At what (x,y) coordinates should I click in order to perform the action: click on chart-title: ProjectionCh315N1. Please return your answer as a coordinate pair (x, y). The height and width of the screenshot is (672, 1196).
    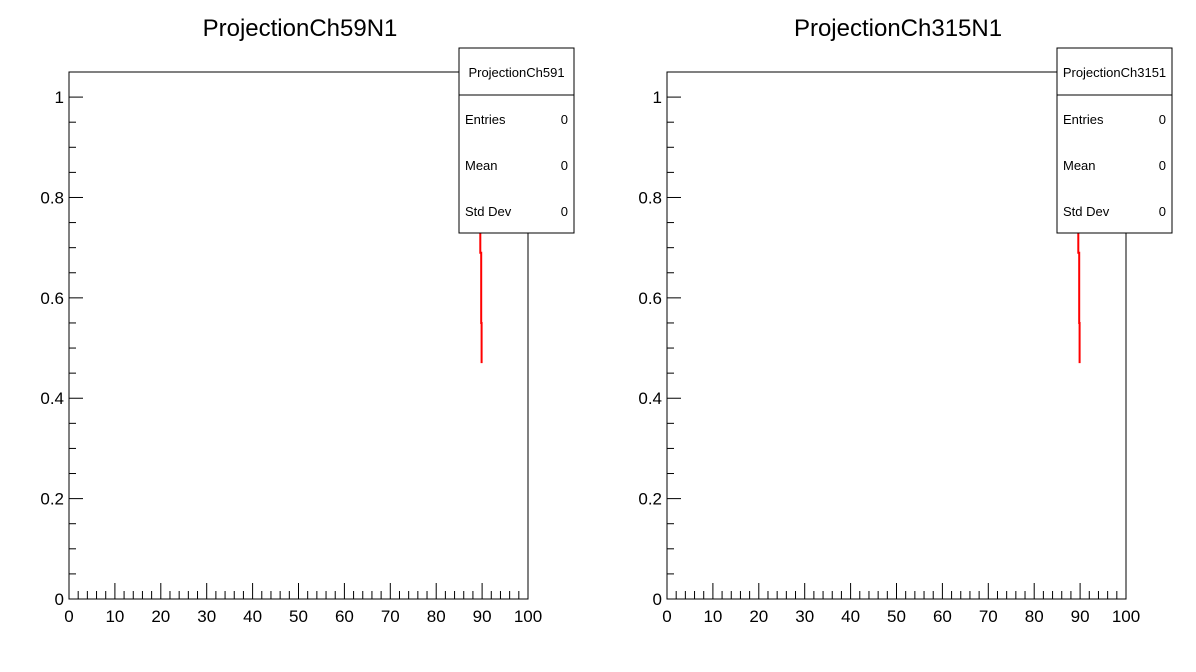
    Looking at the image, I should click on (898, 28).